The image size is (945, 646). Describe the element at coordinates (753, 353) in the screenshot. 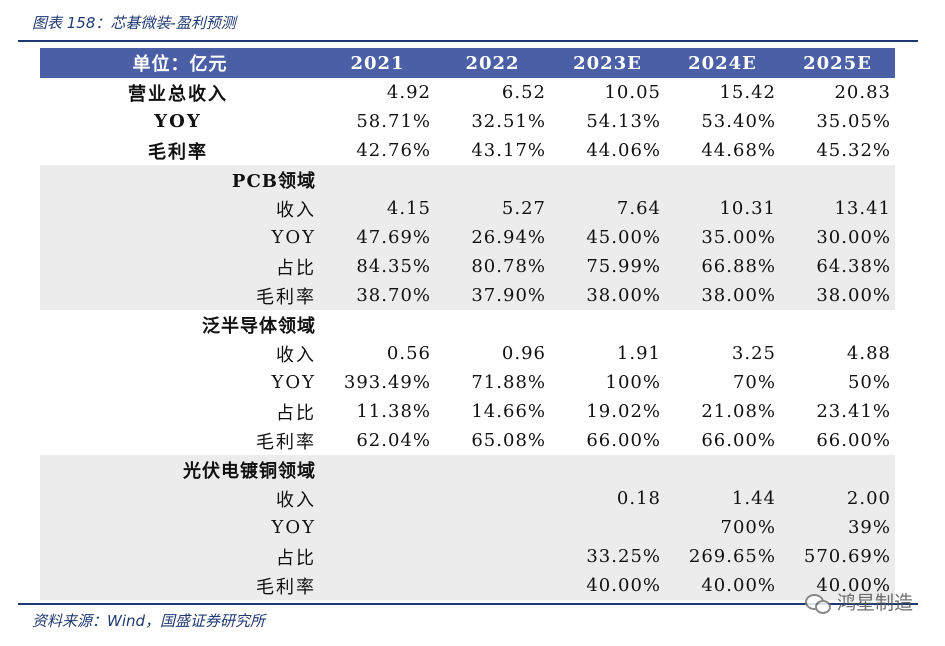

I see `cell-value: 3.25` at that location.